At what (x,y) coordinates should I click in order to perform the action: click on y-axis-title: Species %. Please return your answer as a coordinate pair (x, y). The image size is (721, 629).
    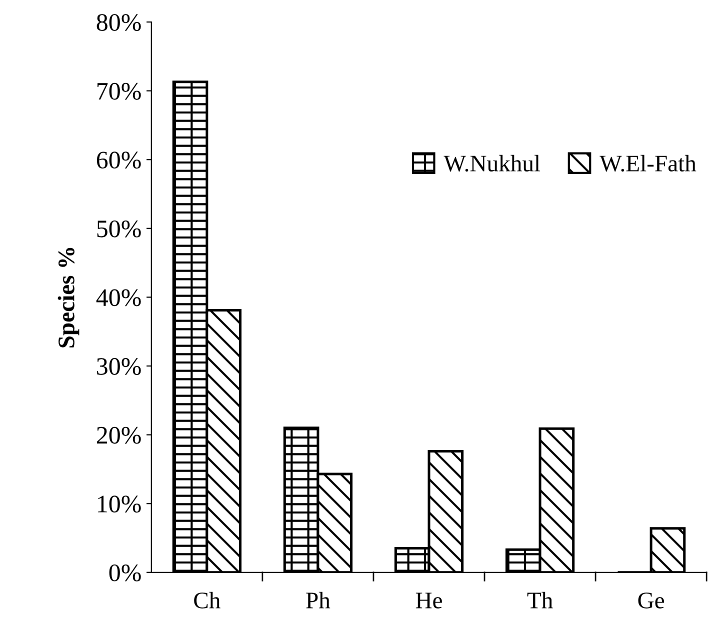
    Looking at the image, I should click on (69, 298).